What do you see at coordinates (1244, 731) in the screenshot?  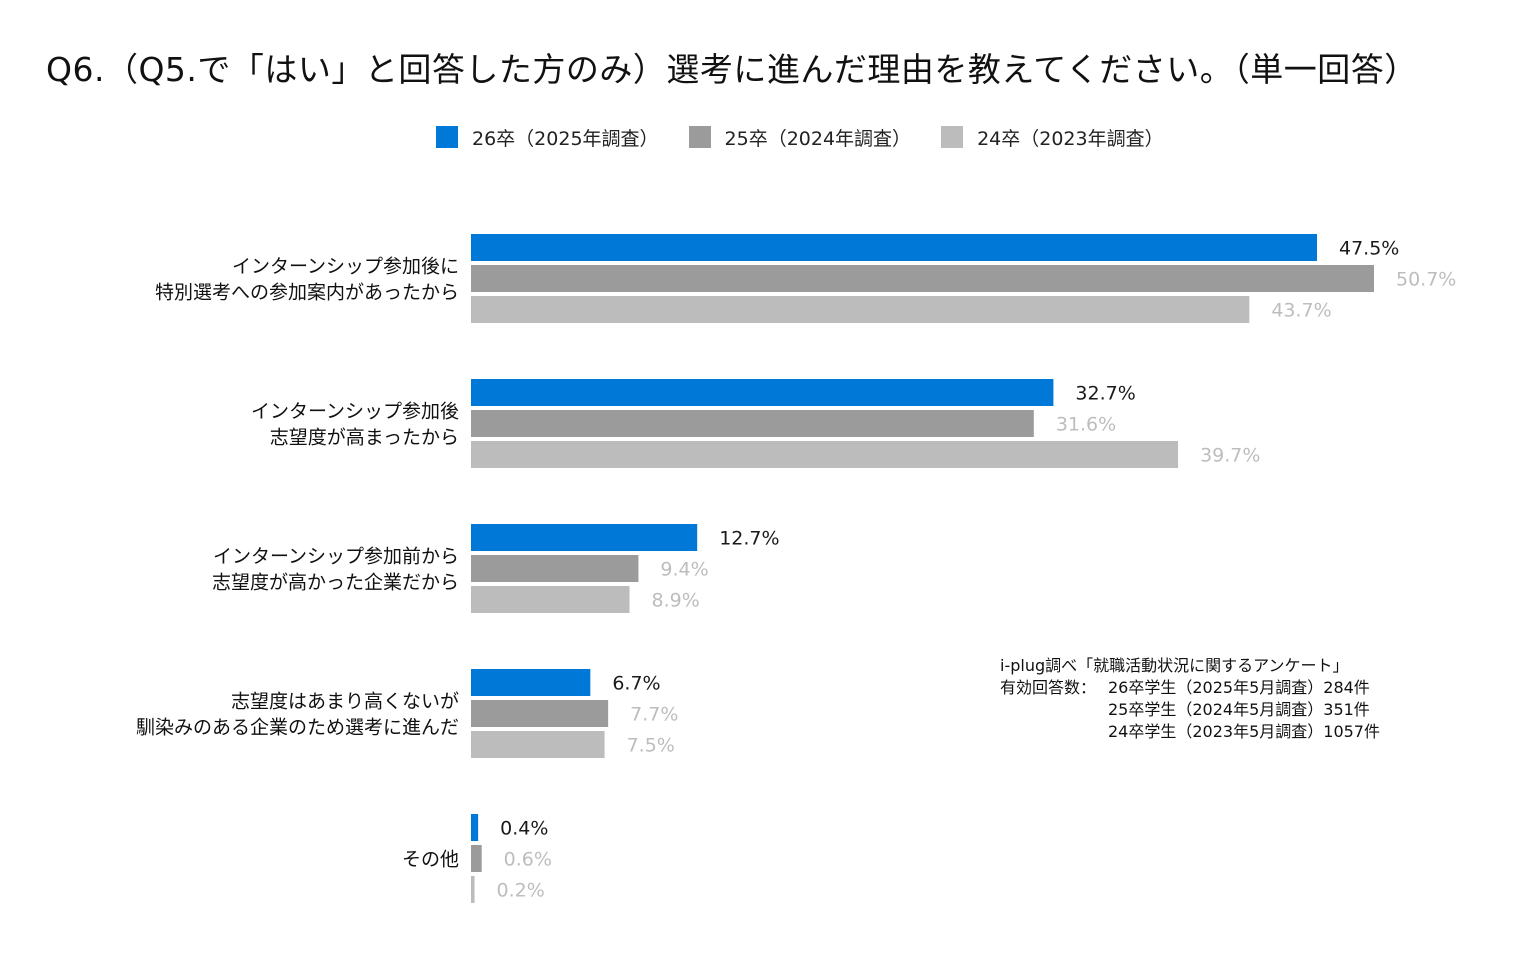 I see `respondent-count-24: 24卒学生（2023年5月調査）1057件` at bounding box center [1244, 731].